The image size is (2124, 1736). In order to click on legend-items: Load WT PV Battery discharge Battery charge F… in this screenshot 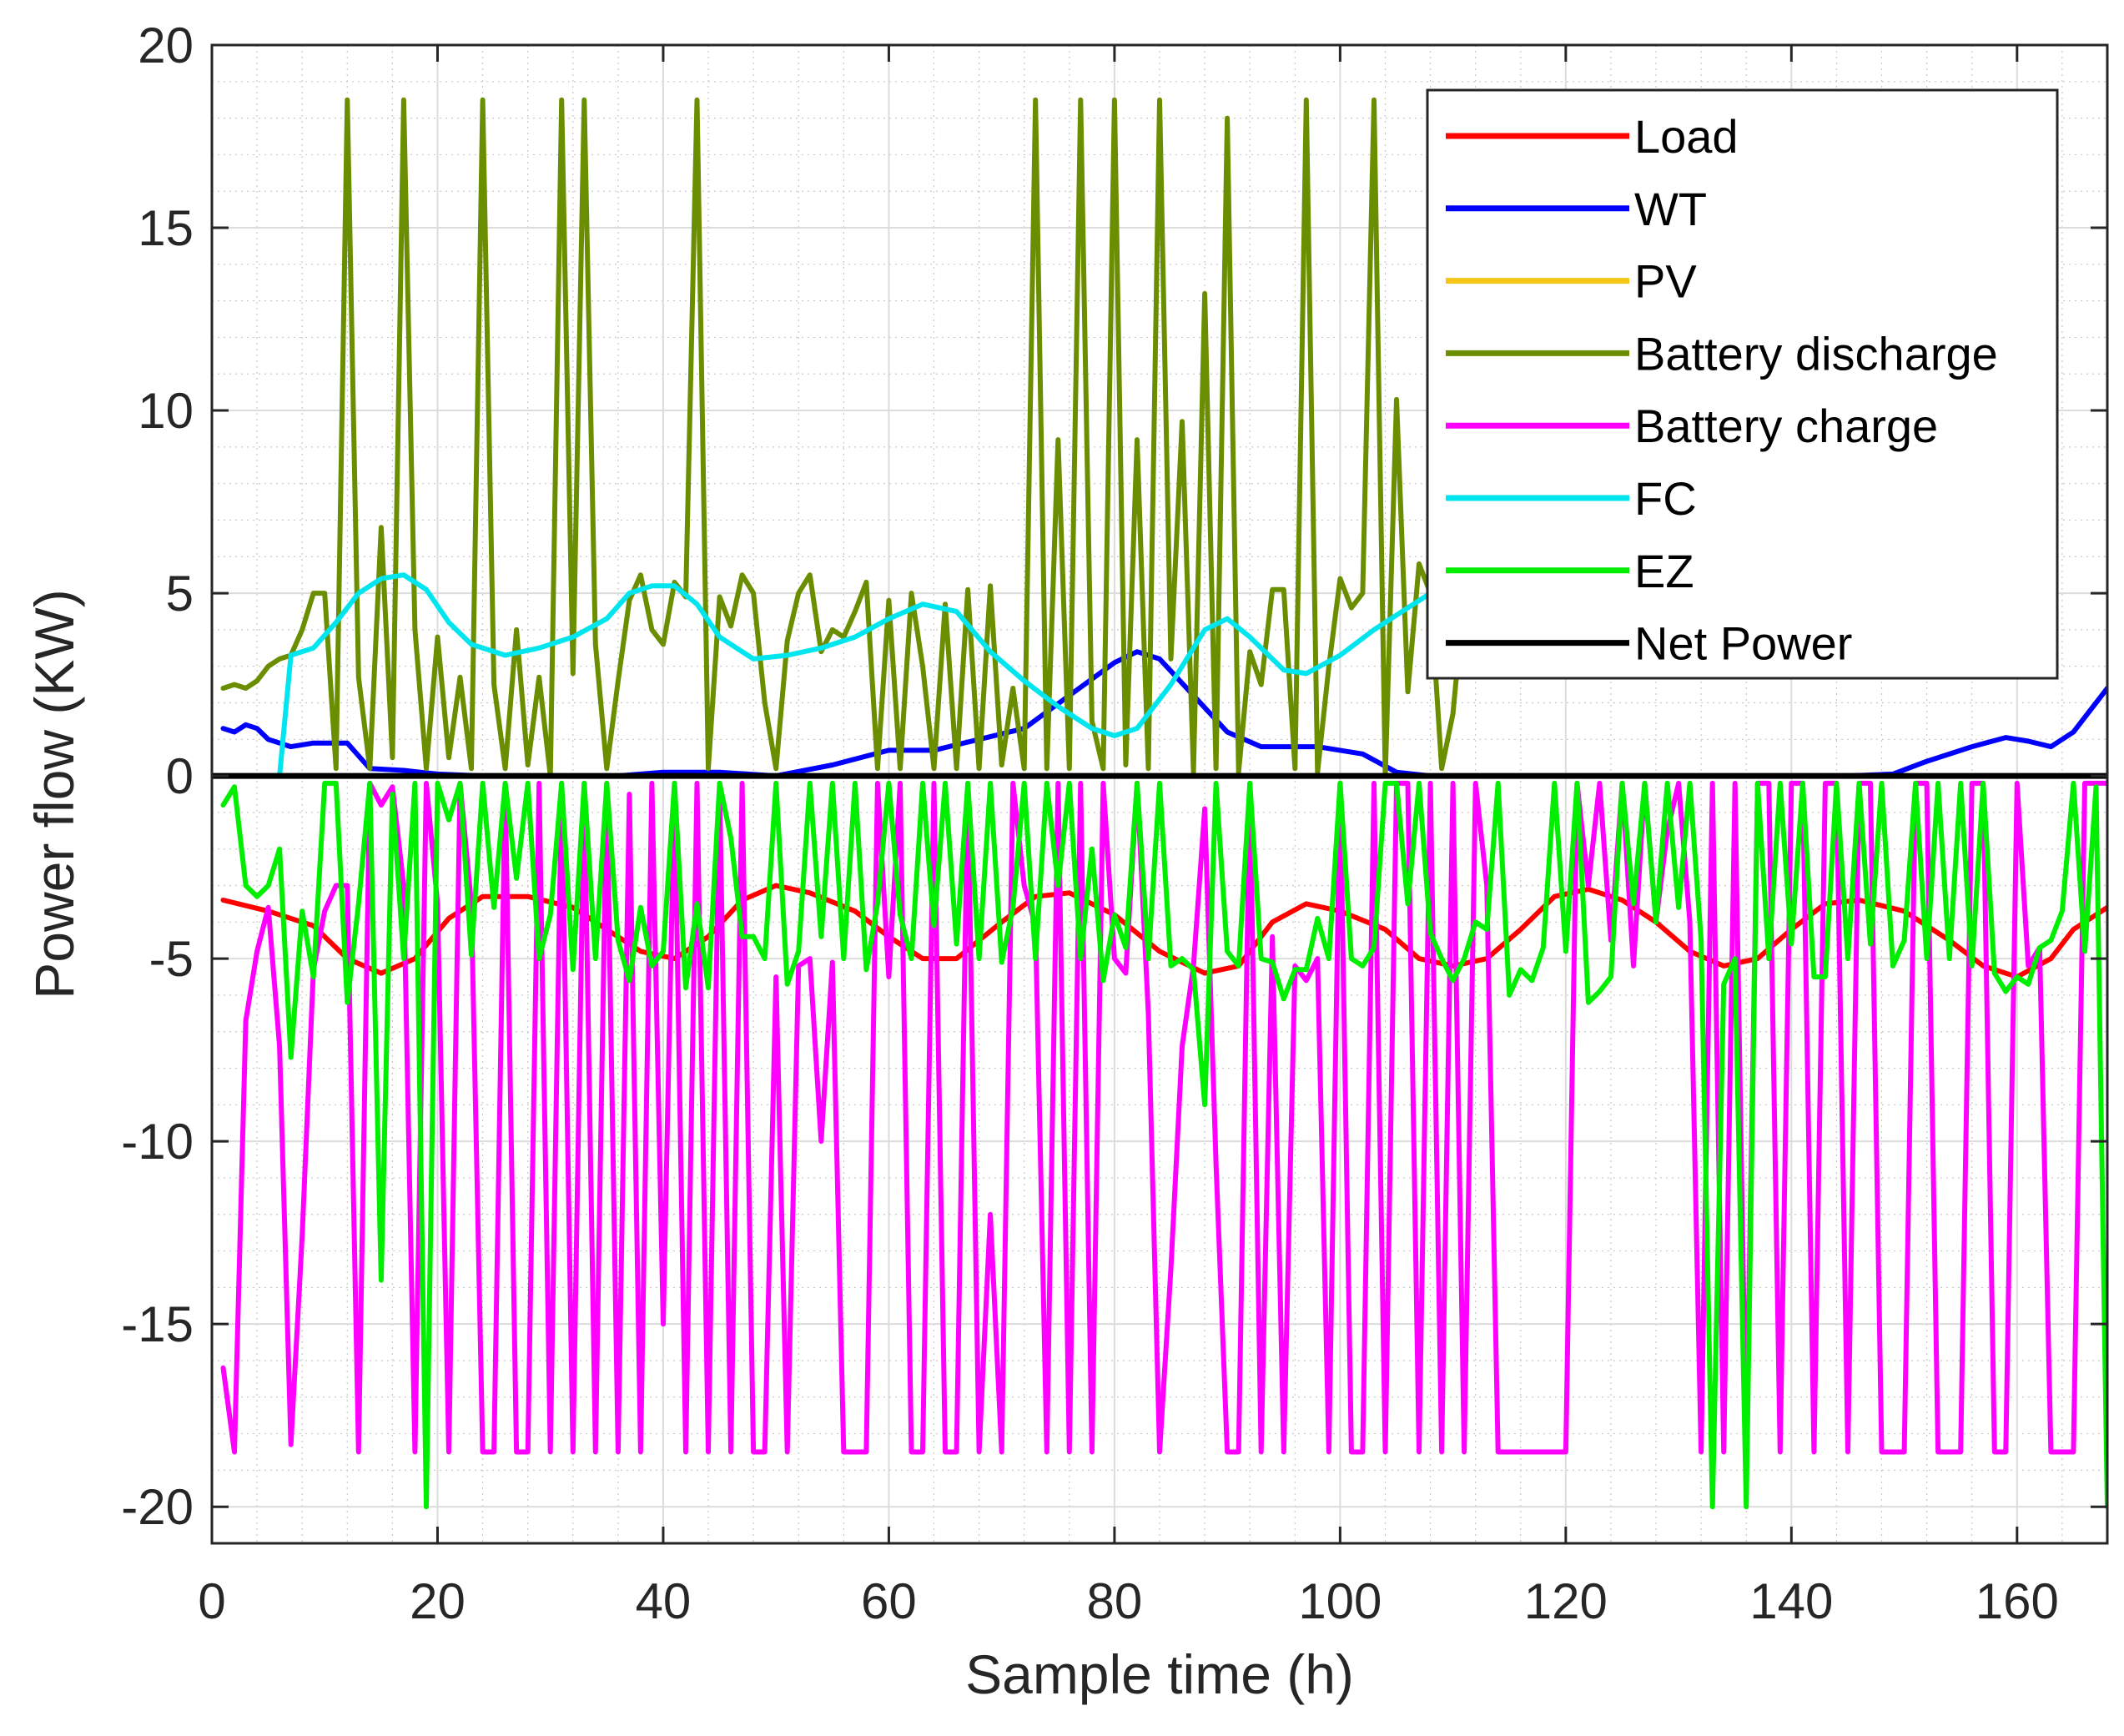, I will do `click(1722, 390)`.